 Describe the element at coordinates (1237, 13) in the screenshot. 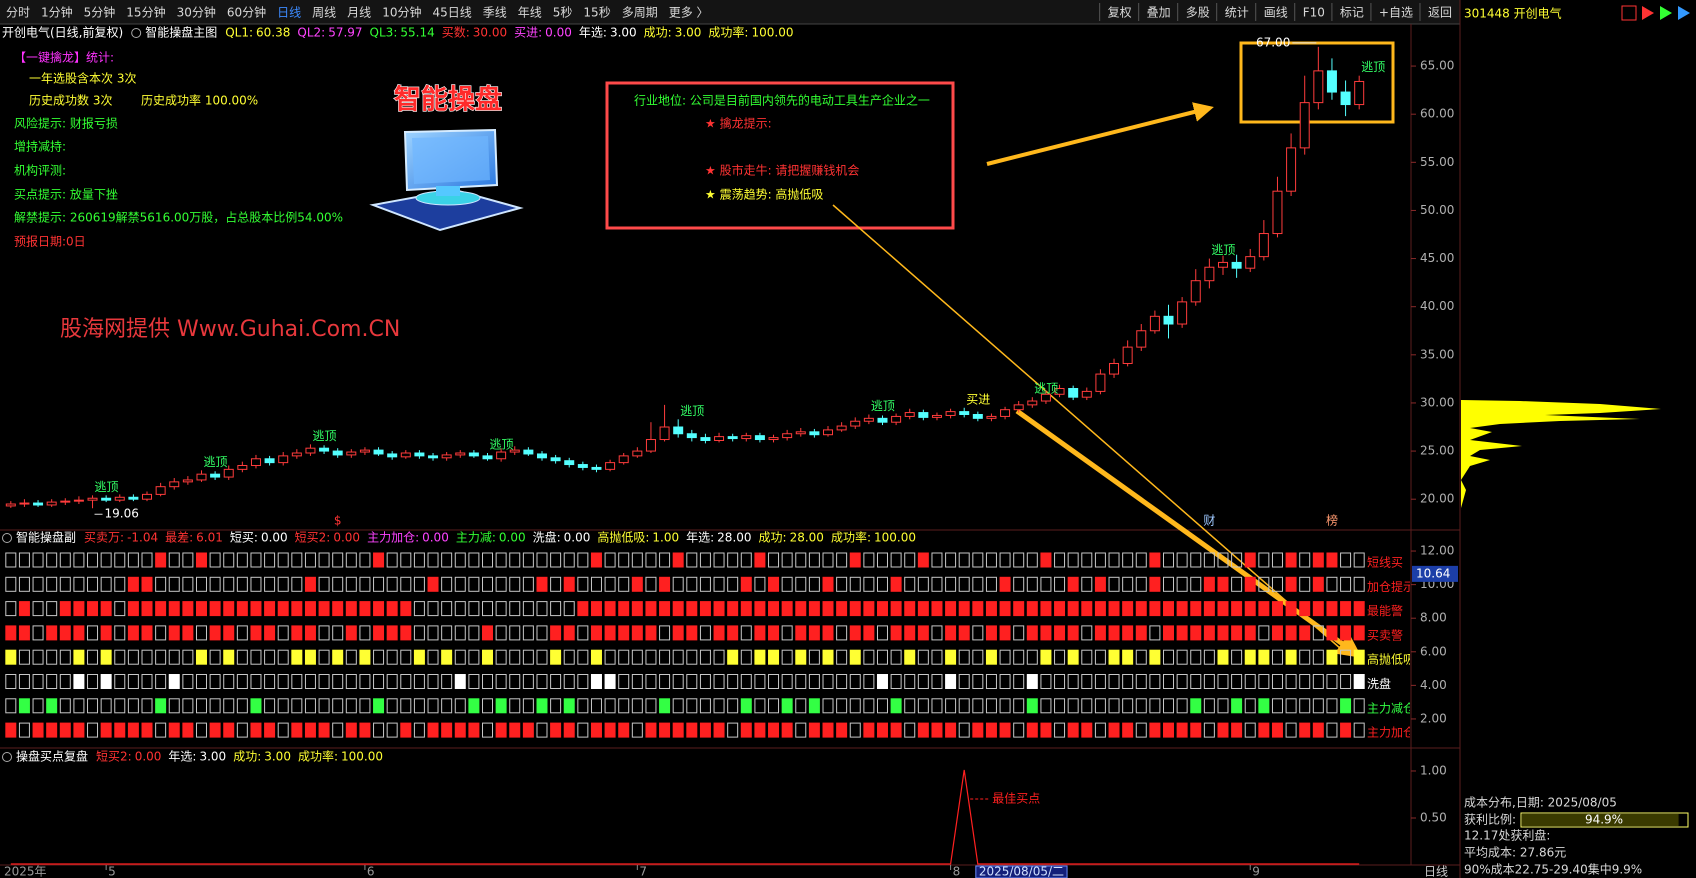

I see `tool-button: 统计` at that location.